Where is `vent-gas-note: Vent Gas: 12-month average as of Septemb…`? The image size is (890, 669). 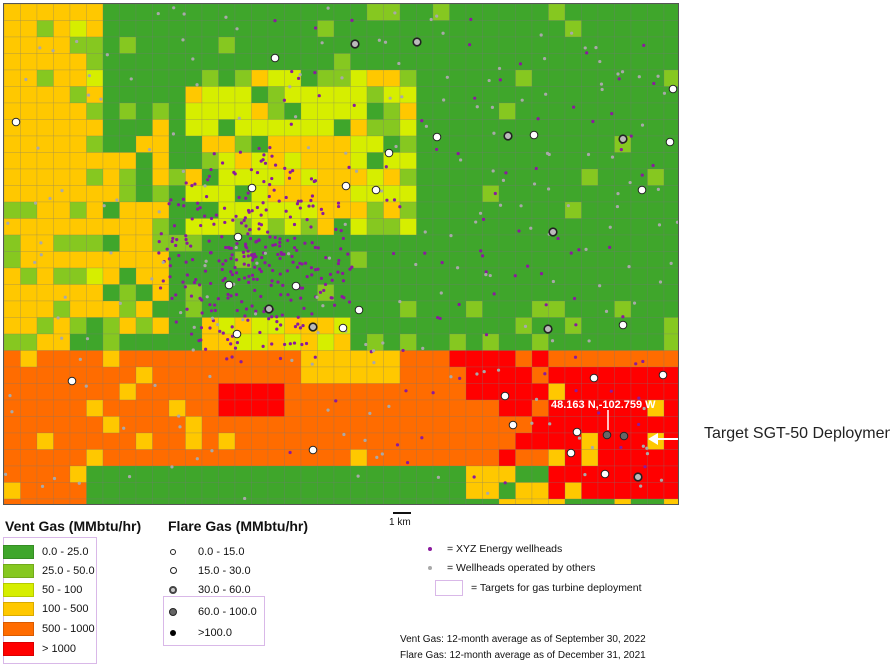 vent-gas-note: Vent Gas: 12-month average as of Septemb… is located at coordinates (523, 639).